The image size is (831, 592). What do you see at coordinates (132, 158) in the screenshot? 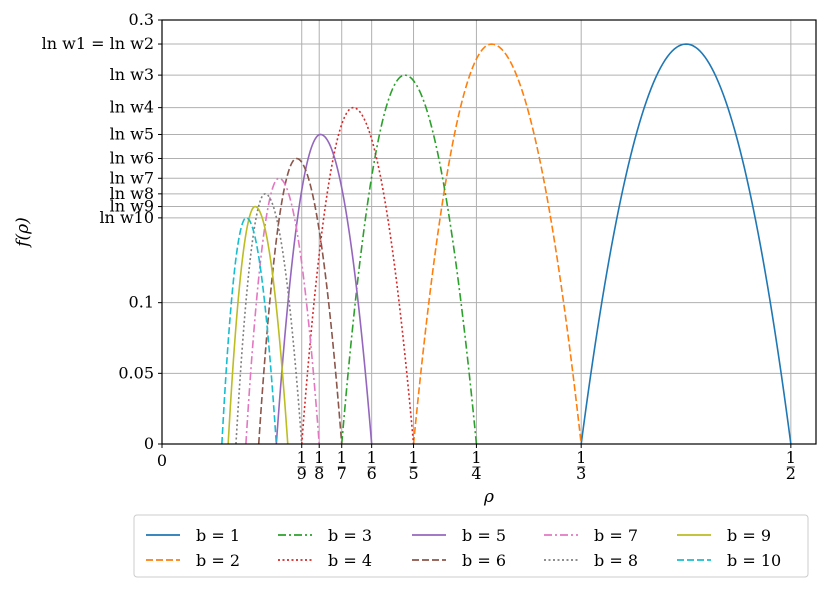
I see `y-tick-label: ln w6` at bounding box center [132, 158].